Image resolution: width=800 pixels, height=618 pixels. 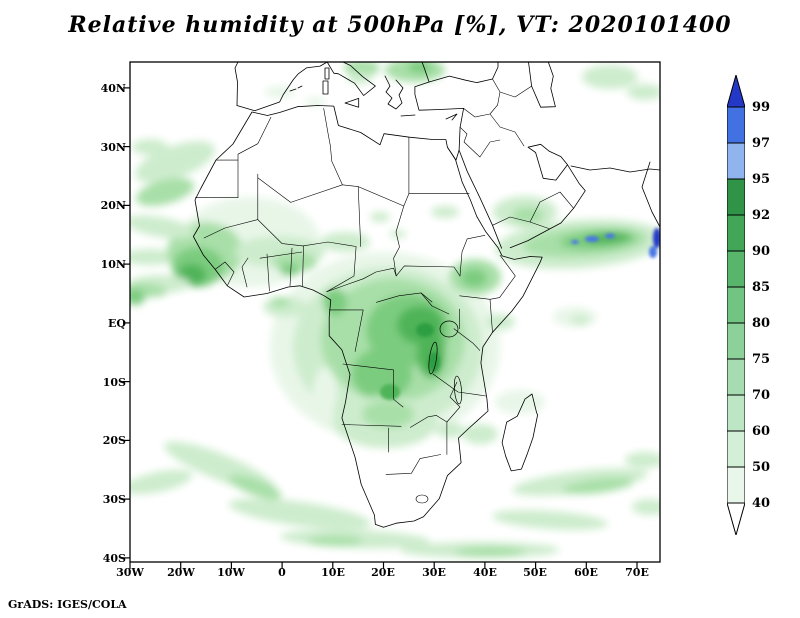 I want to click on colorbar-label: 80, so click(x=761, y=323).